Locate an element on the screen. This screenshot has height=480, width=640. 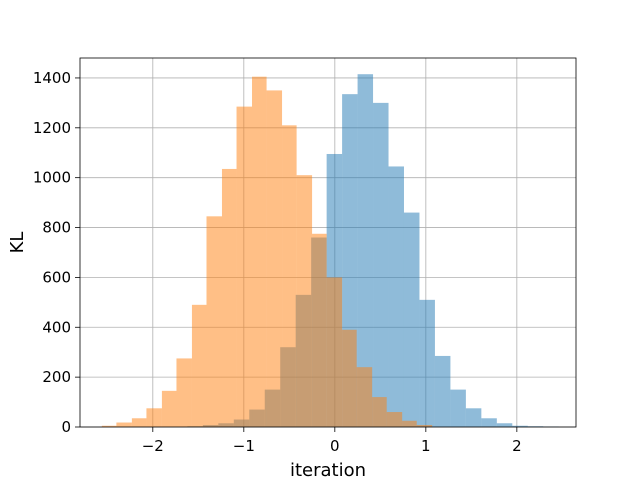
y-tick-label: 0 is located at coordinates (66, 427).